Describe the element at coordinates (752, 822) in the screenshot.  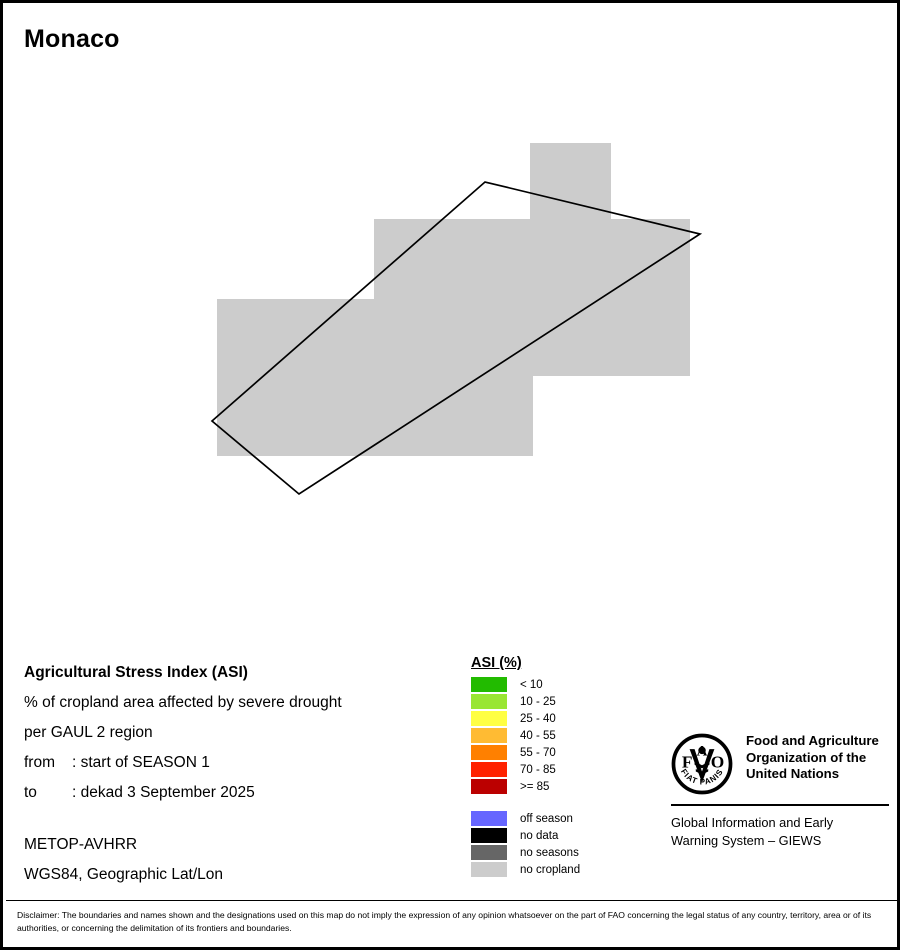
I see `giews-line-1: Global Information and Early` at that location.